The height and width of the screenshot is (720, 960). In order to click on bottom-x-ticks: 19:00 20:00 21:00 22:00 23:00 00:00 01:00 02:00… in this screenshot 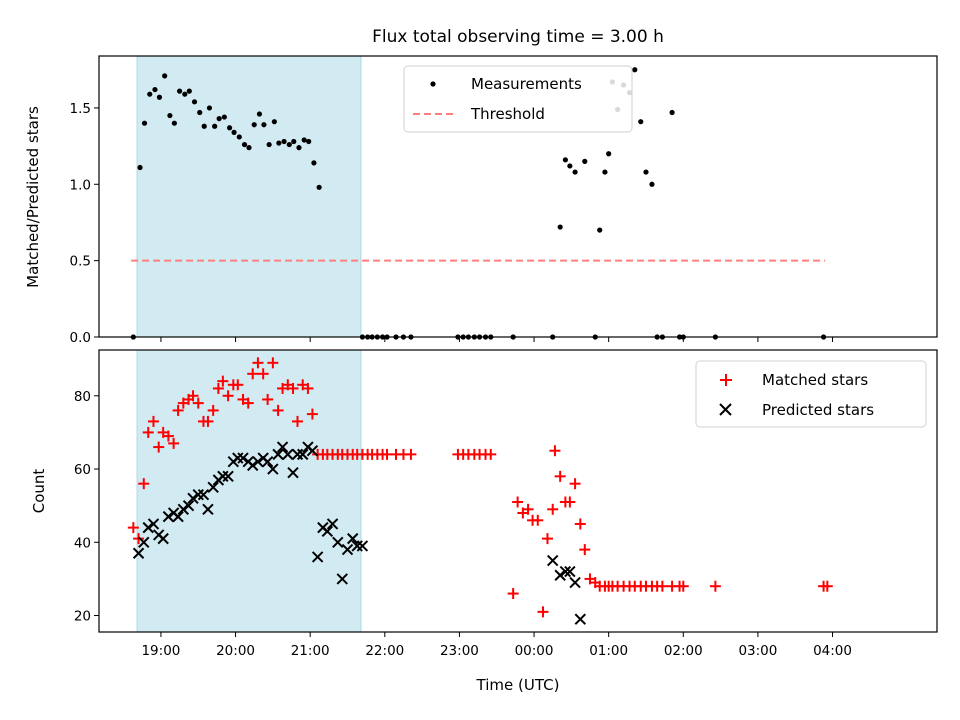, I will do `click(496, 645)`.